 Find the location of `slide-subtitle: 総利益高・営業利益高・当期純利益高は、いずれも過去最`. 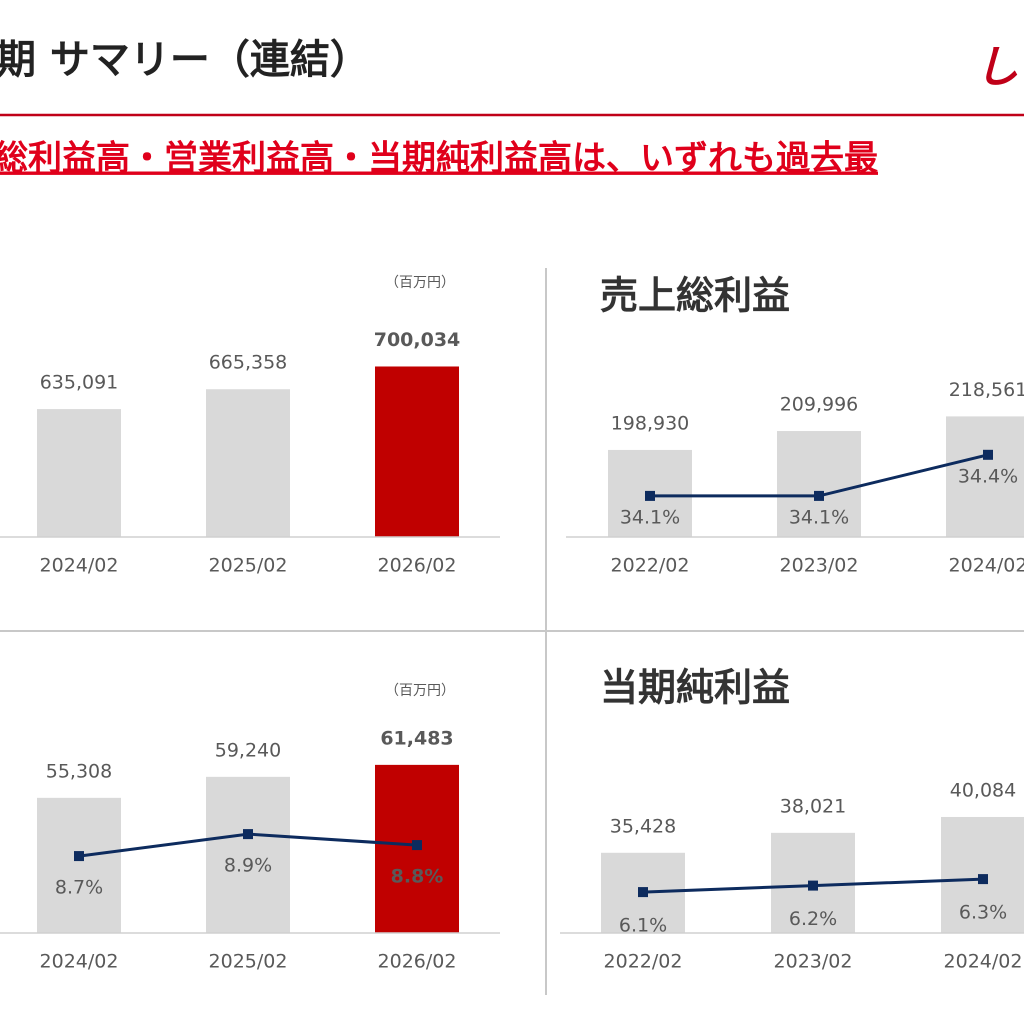

slide-subtitle: 総利益高・営業利益高・当期純利益高は、いずれも過去最 is located at coordinates (439, 159).